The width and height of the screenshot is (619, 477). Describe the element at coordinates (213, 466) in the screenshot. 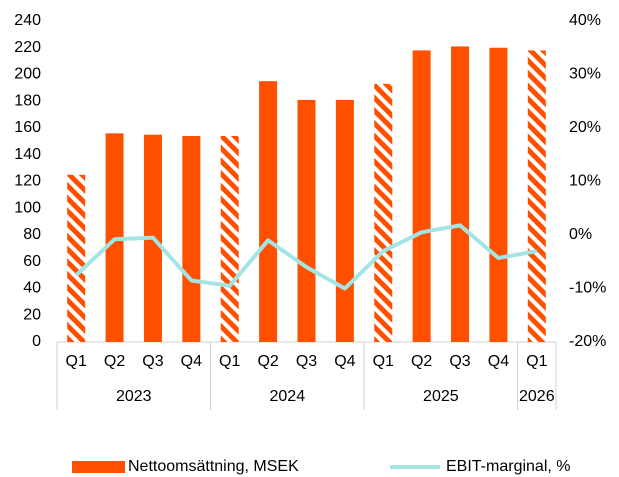

I see `legend-label: Nettoomsättning, MSEK` at that location.